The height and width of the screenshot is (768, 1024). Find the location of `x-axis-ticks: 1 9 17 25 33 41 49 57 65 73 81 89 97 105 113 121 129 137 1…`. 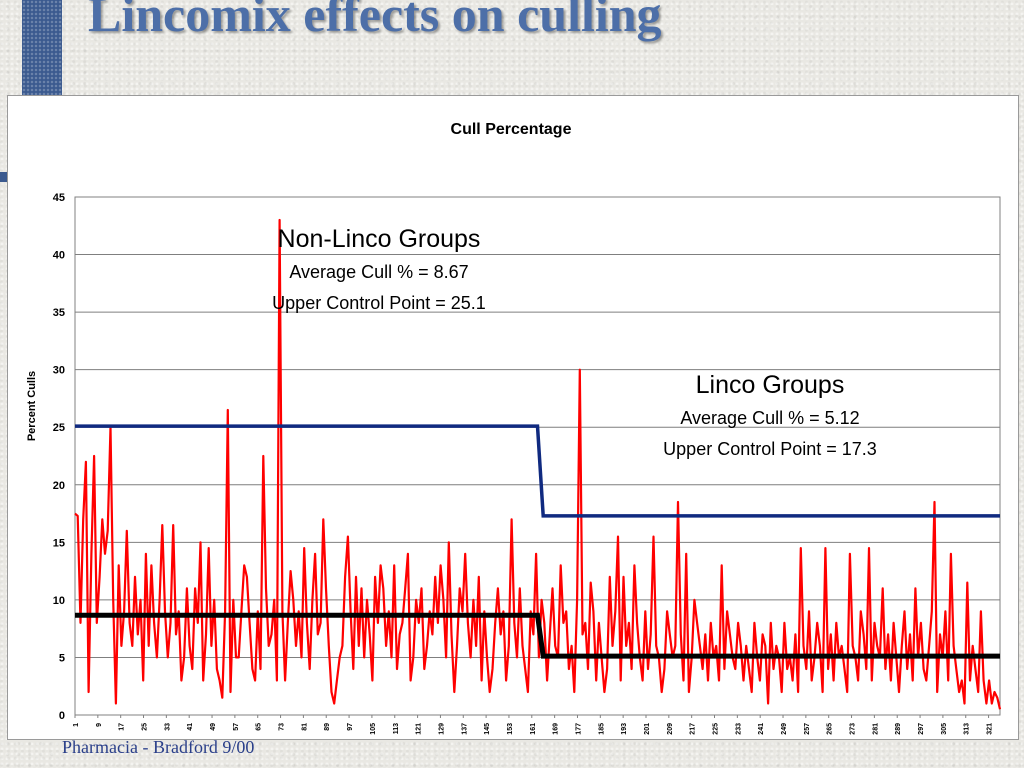

x-axis-ticks: 1 9 17 25 33 41 49 57 65 73 81 89 97 105 113 121 129 137 1… is located at coordinates (533, 725).